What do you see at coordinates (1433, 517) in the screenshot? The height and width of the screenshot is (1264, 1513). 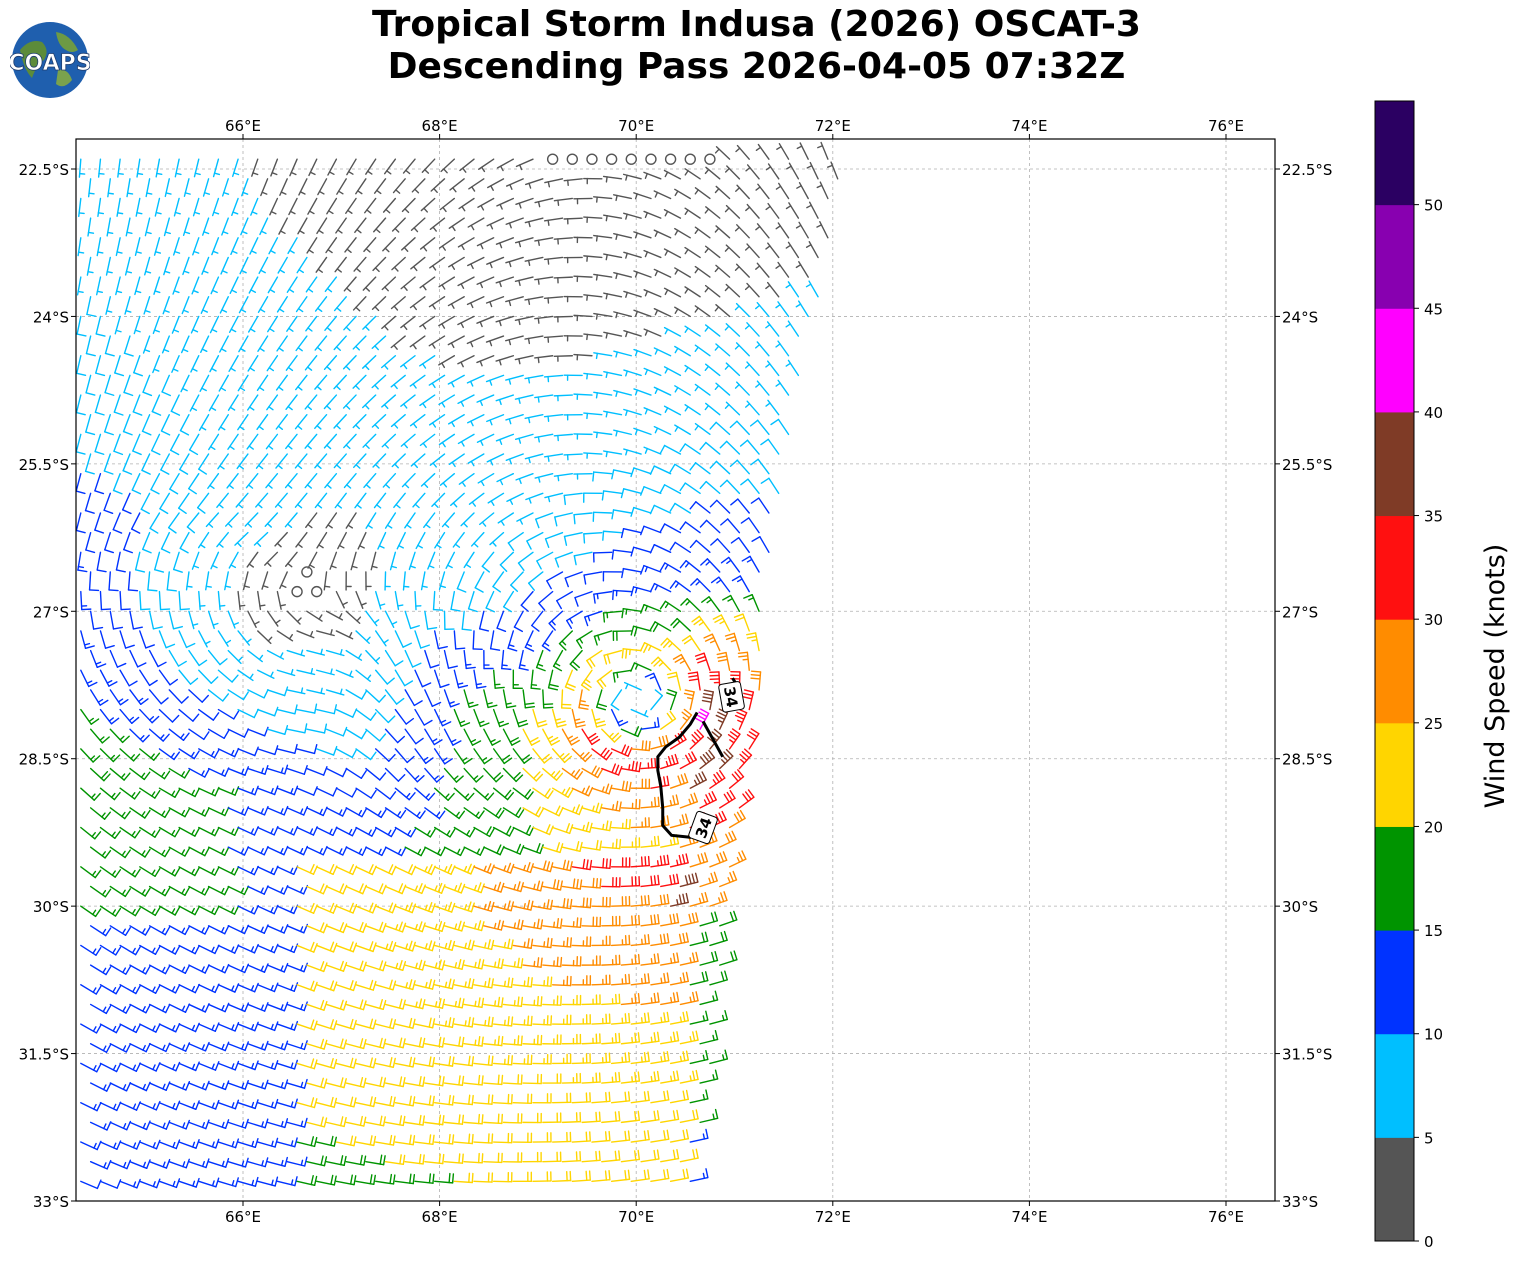 I see `colorbar-tick-label: 35` at bounding box center [1433, 517].